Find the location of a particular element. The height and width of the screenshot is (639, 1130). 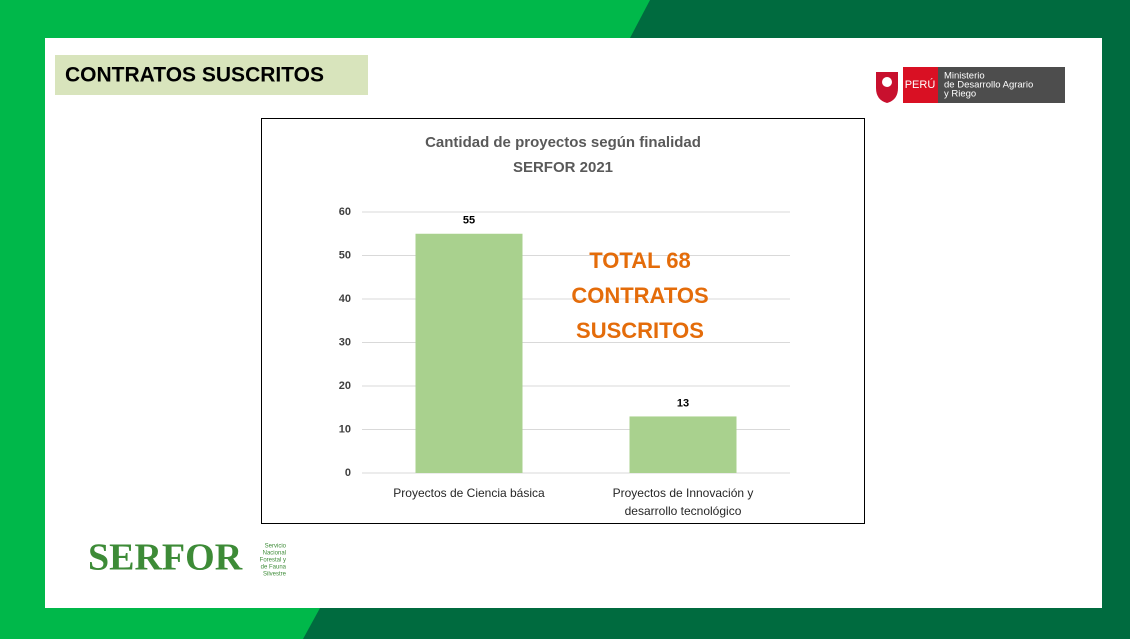

header-title: CONTRATOS SUSCRITOS is located at coordinates (194, 75).